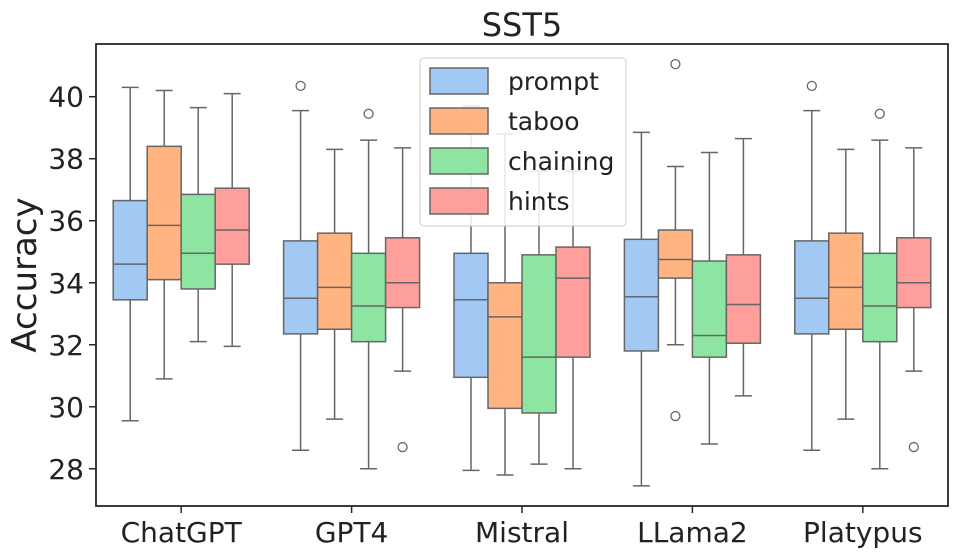 This screenshot has width=958, height=558. Describe the element at coordinates (459, 121) in the screenshot. I see `legend-swatch-taboo` at that location.